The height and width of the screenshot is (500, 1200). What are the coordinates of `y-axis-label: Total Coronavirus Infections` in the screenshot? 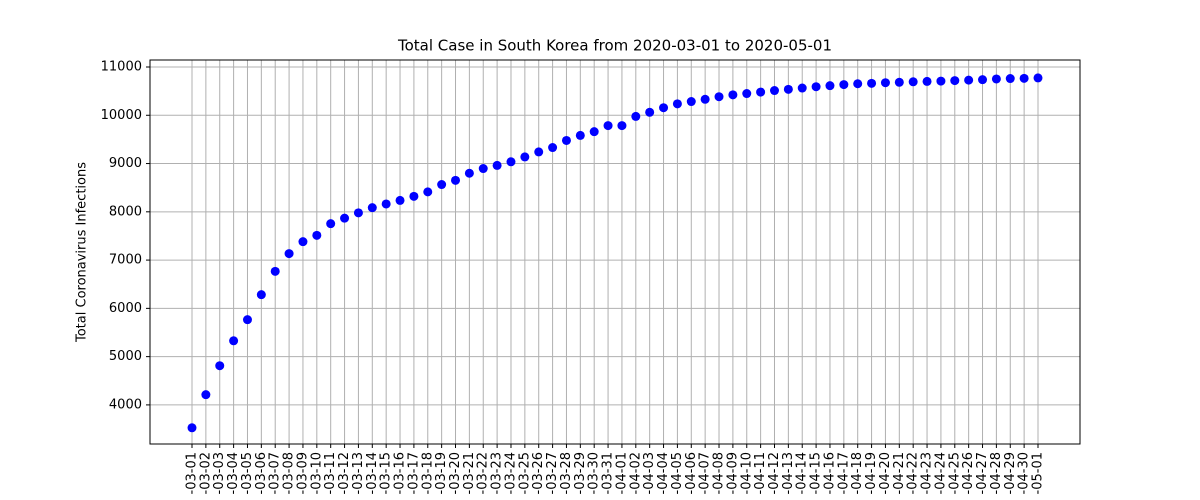 It's located at (82, 252).